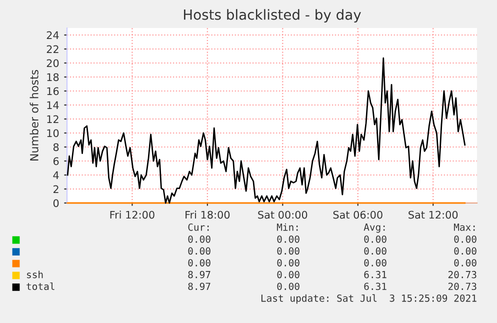  Describe the element at coordinates (52, 119) in the screenshot. I see `y-tick-label: 12` at that location.